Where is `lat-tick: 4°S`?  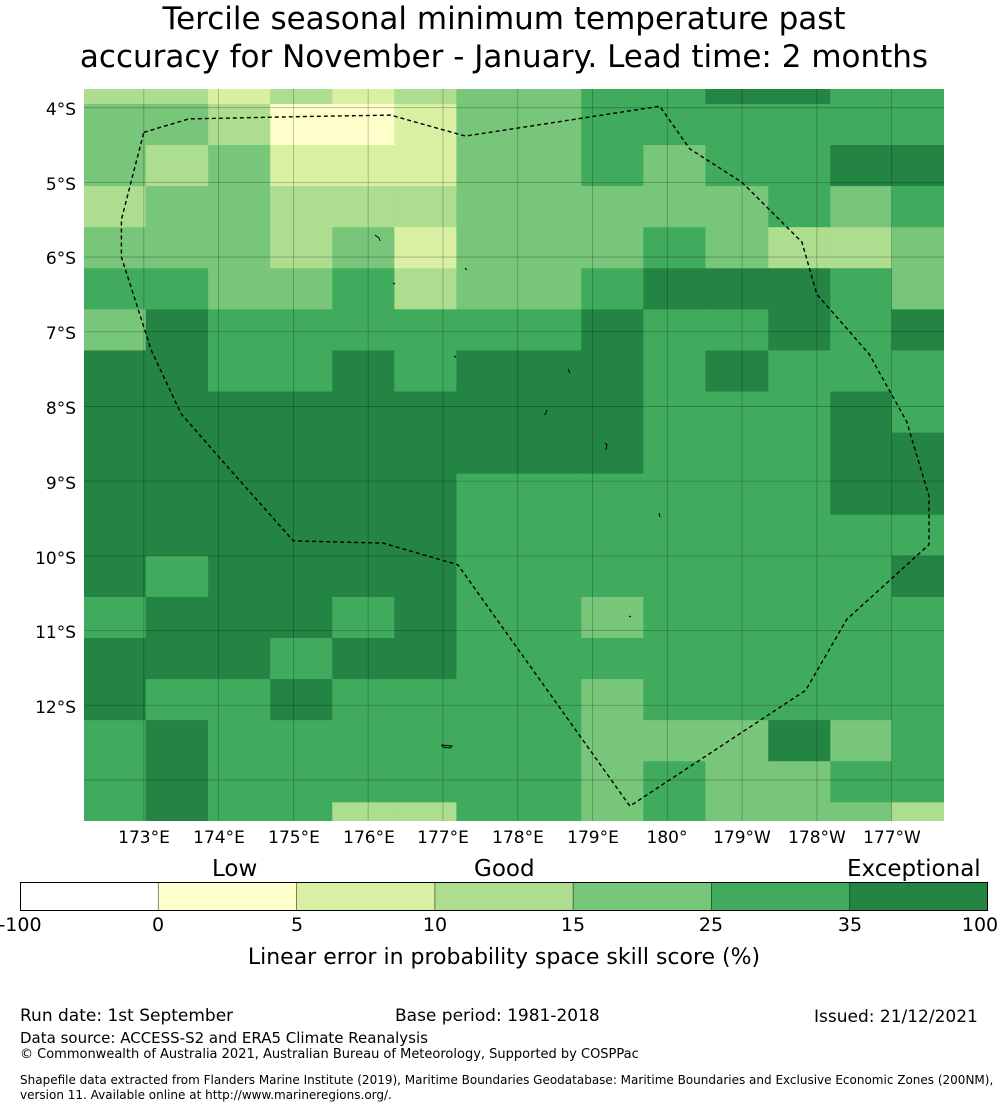
lat-tick: 4°S is located at coordinates (60, 110).